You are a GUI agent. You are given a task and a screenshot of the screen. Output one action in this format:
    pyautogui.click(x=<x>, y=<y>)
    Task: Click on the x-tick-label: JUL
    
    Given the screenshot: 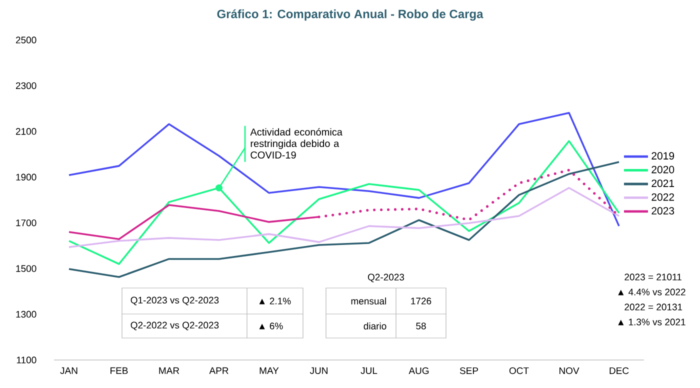 What is the action you would take?
    pyautogui.click(x=369, y=370)
    